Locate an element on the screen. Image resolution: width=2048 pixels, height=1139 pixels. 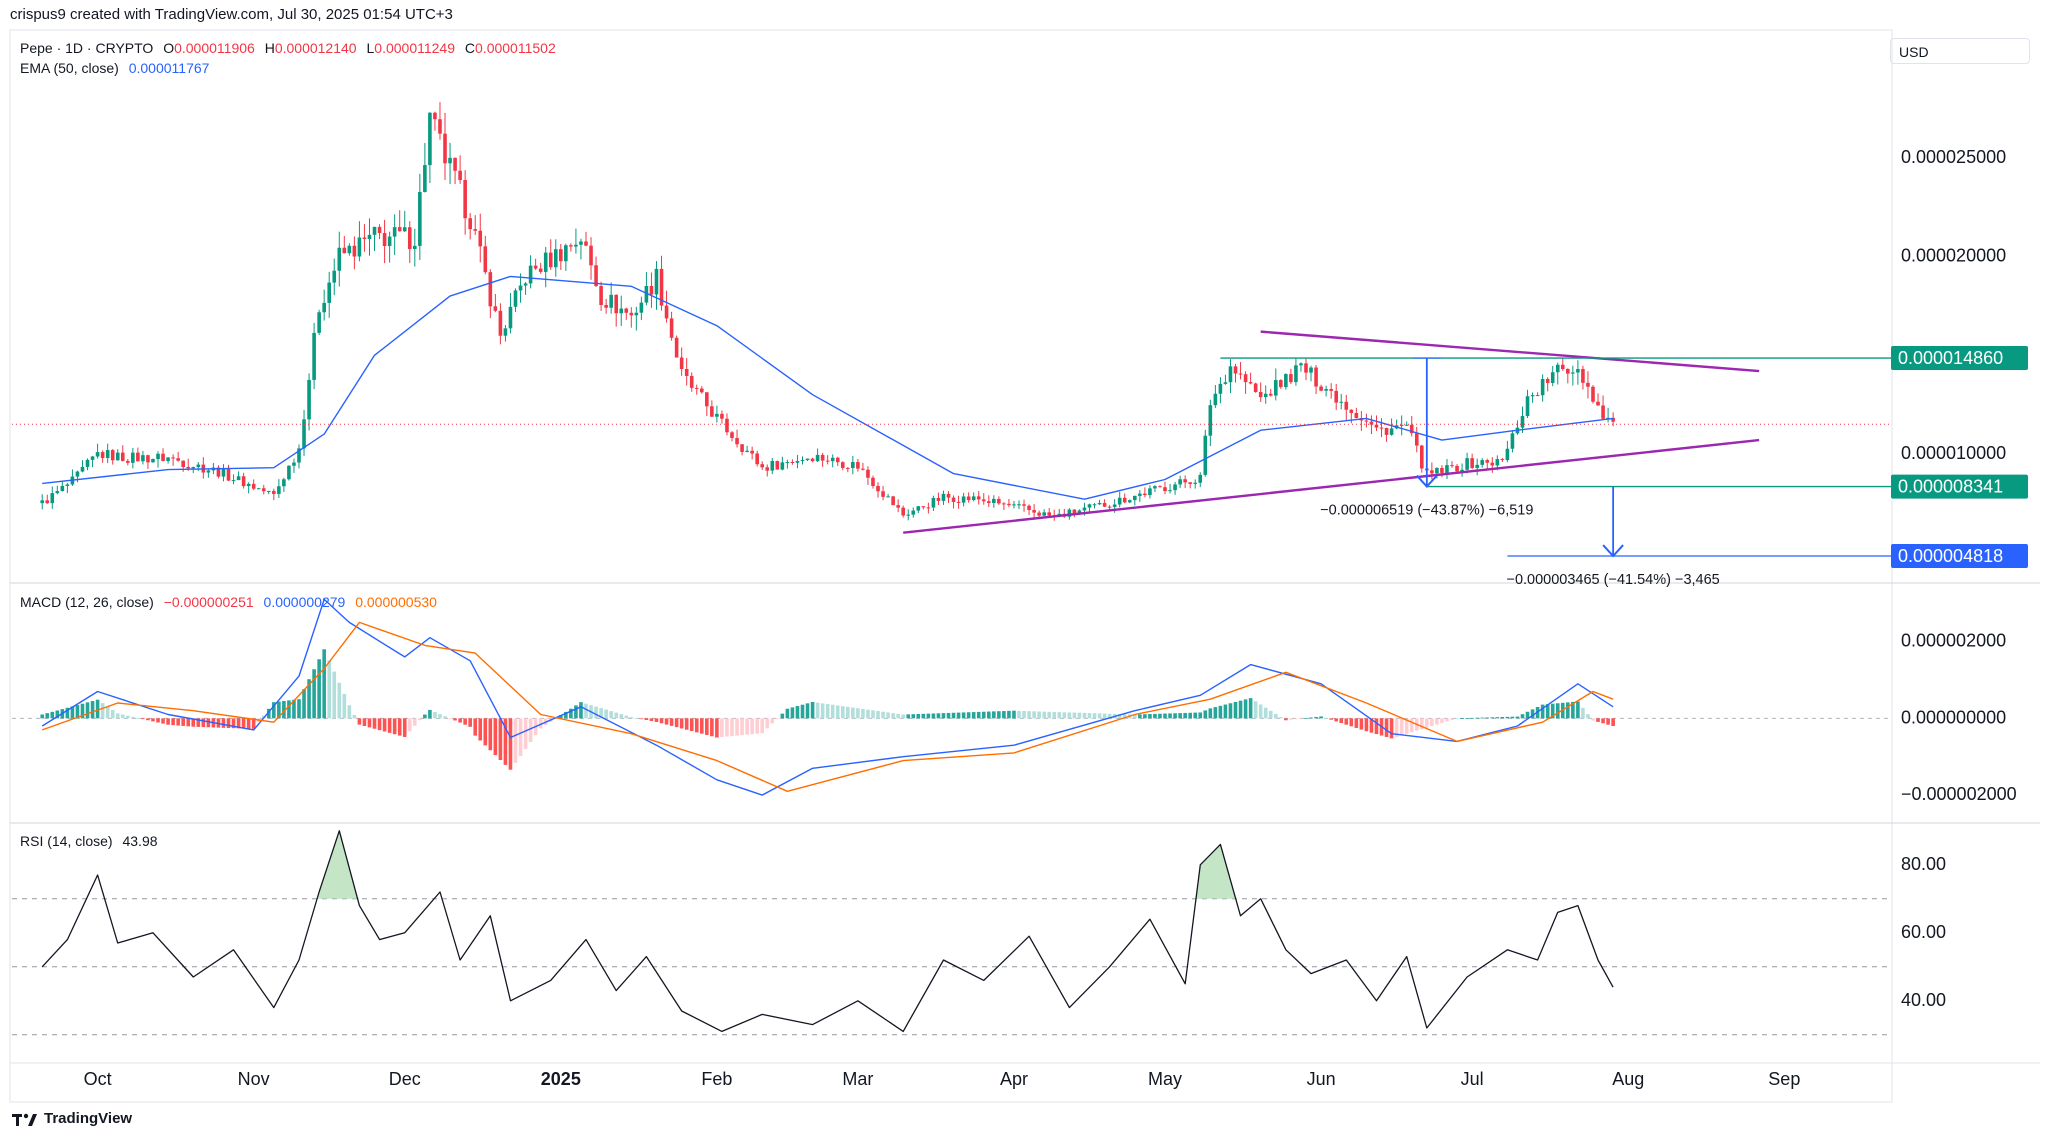
close-value: 0.000011502 is located at coordinates (515, 48).